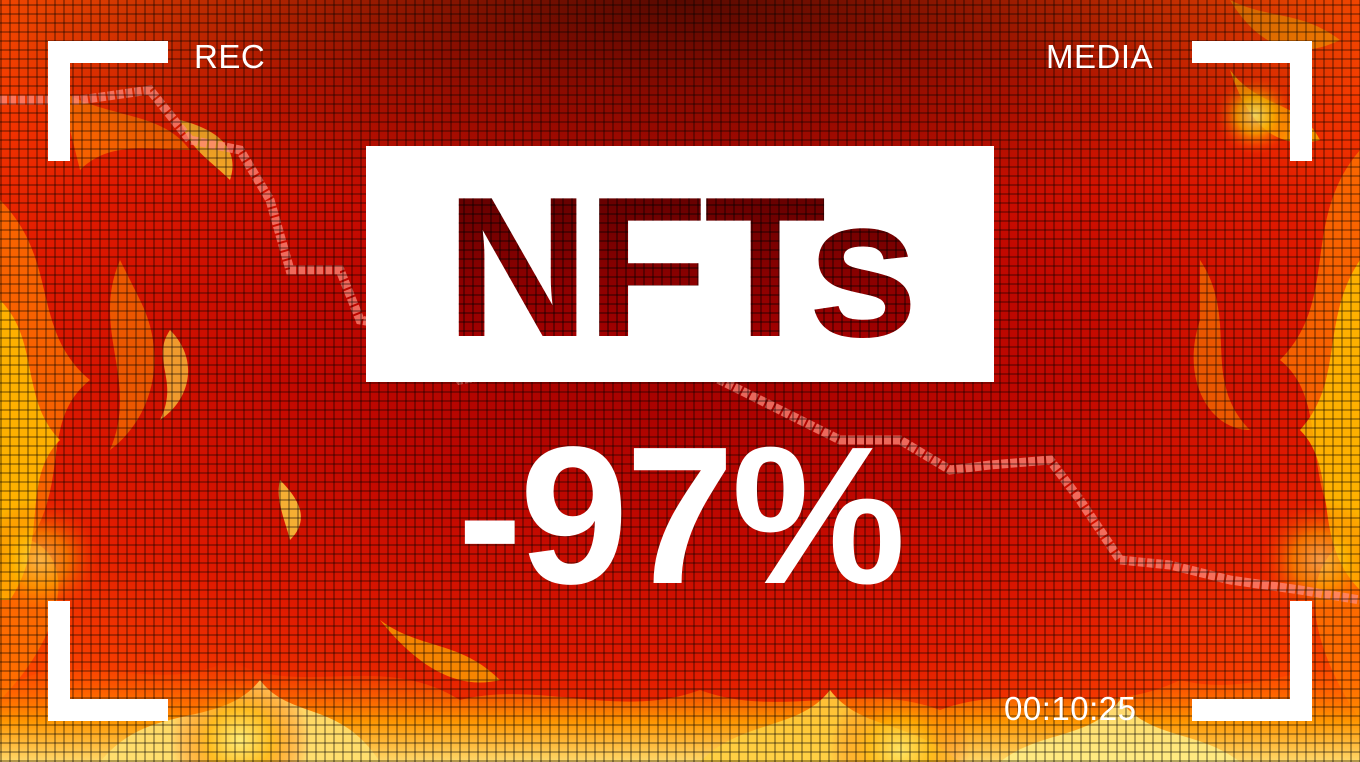 The width and height of the screenshot is (1360, 762). I want to click on media-label: MEDIA, so click(1100, 56).